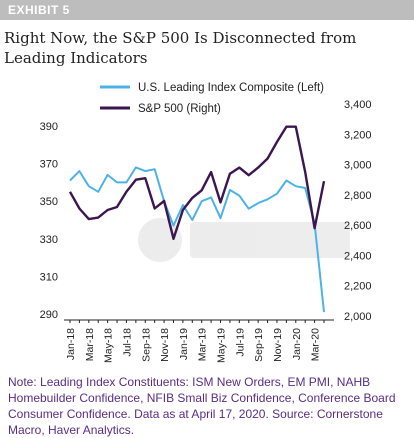 The height and width of the screenshot is (438, 414). I want to click on x-axis-tick-label: Jan-18, so click(71, 344).